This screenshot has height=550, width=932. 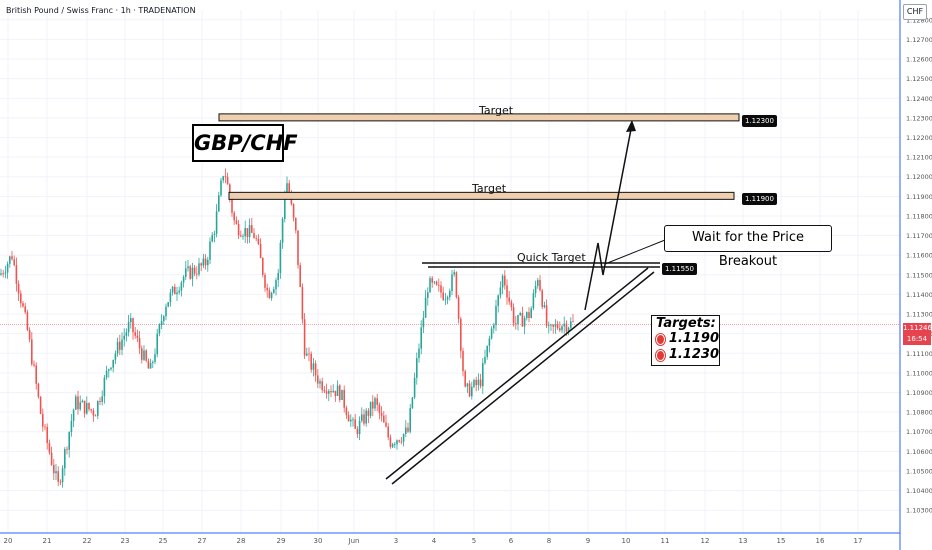 What do you see at coordinates (396, 541) in the screenshot?
I see `x-tick-label: 3` at bounding box center [396, 541].